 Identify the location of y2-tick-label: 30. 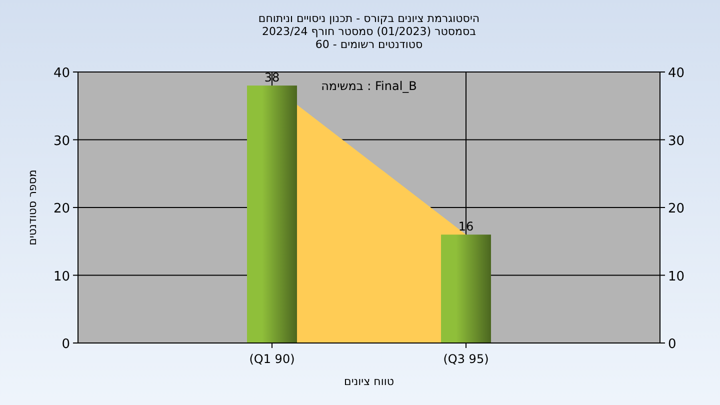
(676, 141).